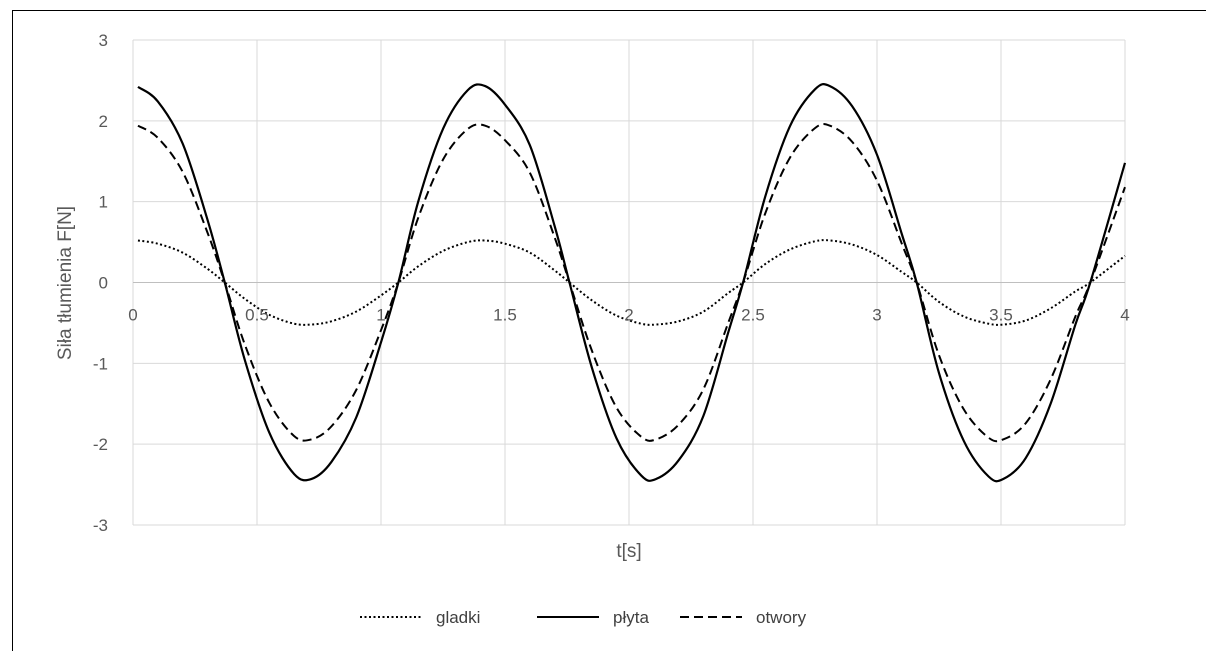 This screenshot has height=652, width=1206. What do you see at coordinates (583, 617) in the screenshot?
I see `legend: gladki płyta otwory` at bounding box center [583, 617].